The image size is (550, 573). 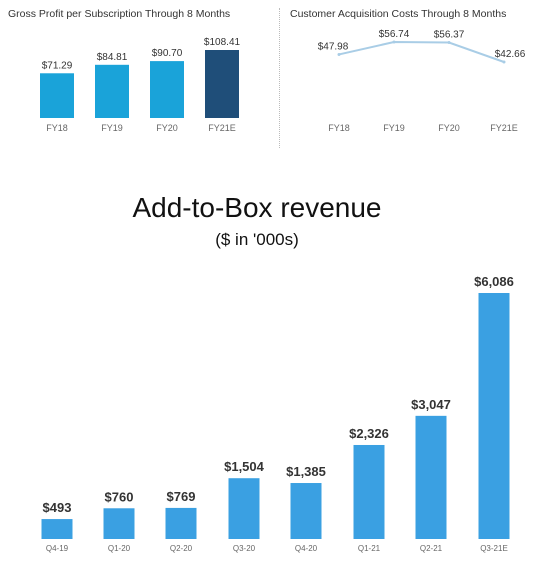 What do you see at coordinates (279, 78) in the screenshot?
I see `panel-divider` at bounding box center [279, 78].